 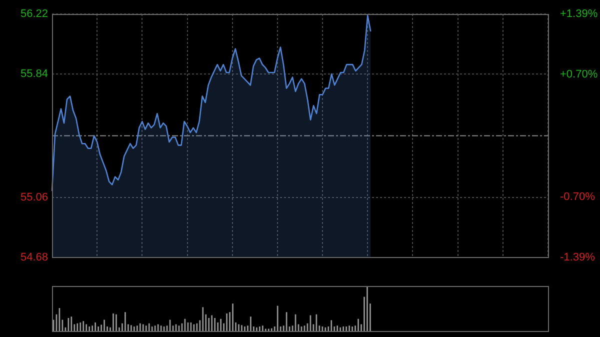 I want to click on y2-tick-label: +0.70%, so click(x=579, y=74).